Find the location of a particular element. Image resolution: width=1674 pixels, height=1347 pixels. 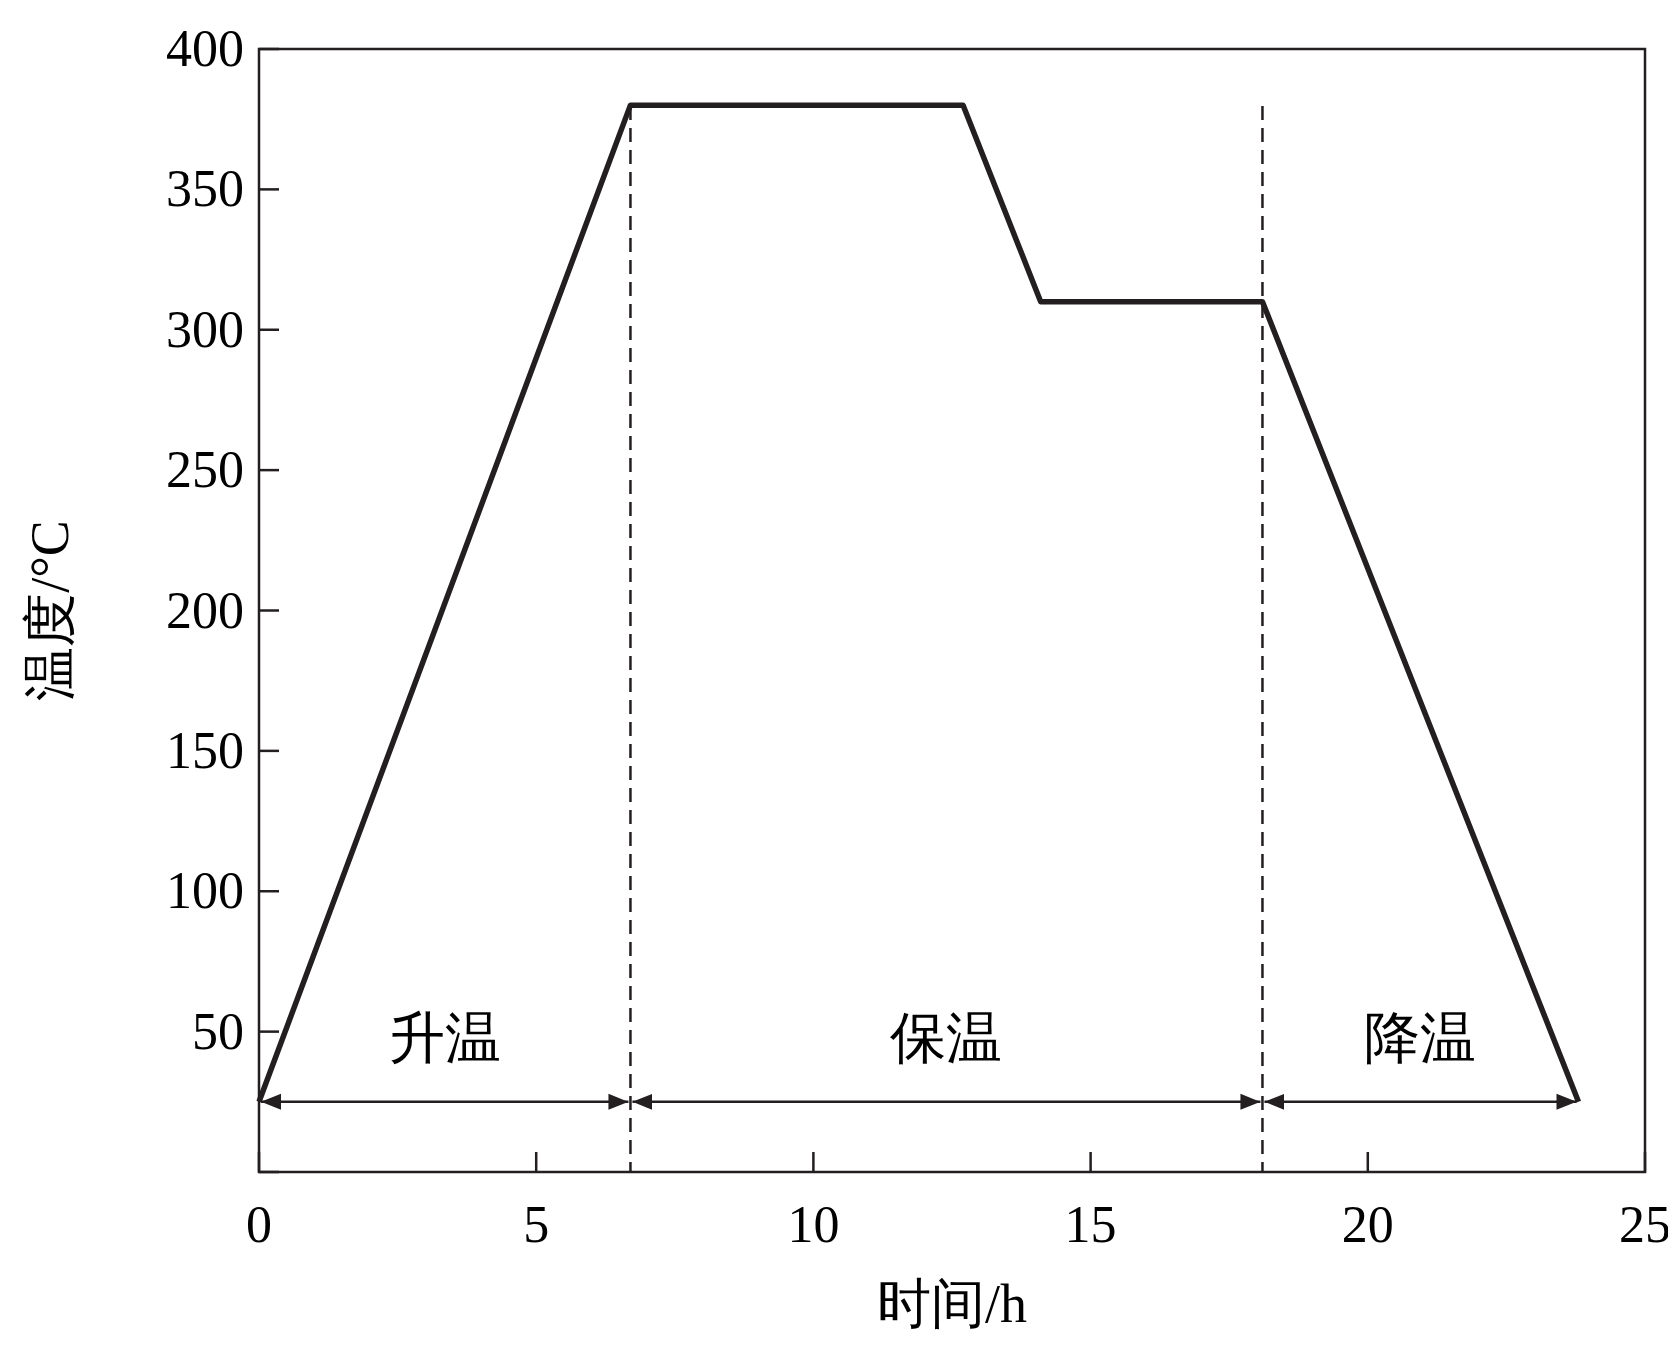

x-axis-title: 时间/h is located at coordinates (952, 1304).